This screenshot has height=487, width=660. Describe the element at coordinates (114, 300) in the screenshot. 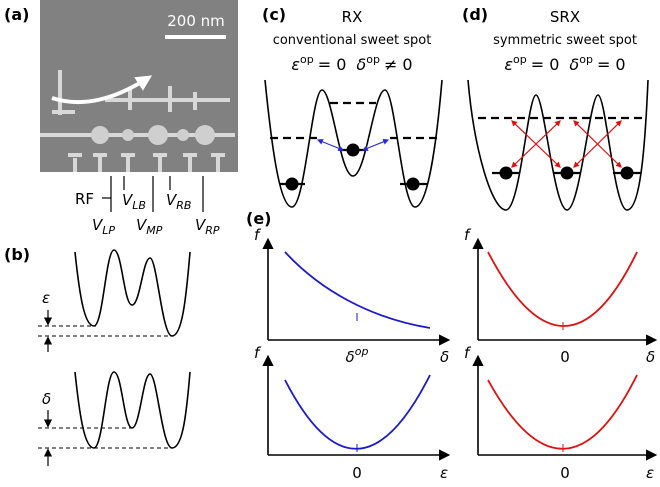

I see `potential-epsilon` at that location.